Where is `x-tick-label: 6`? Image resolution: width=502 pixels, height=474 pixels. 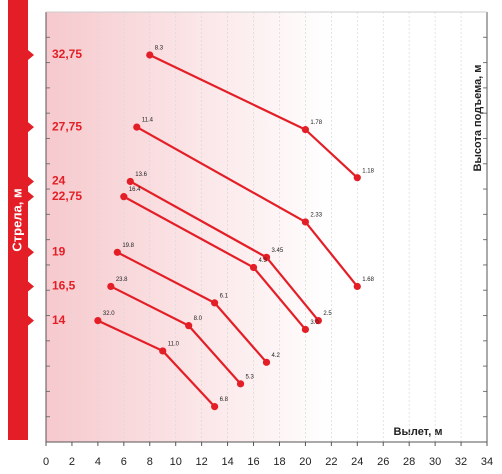 x-tick-label: 6 is located at coordinates (124, 462).